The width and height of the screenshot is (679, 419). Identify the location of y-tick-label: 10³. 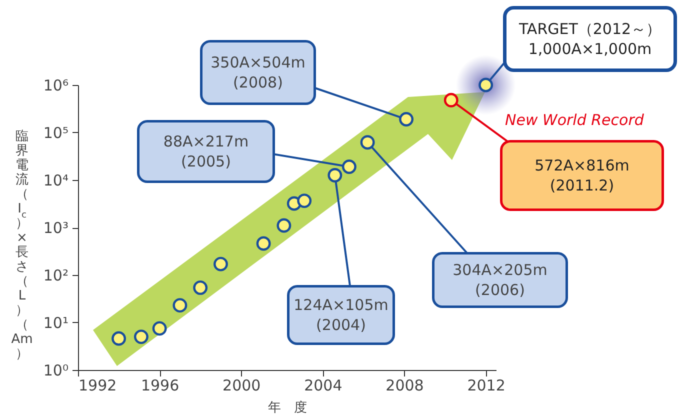
(55, 228).